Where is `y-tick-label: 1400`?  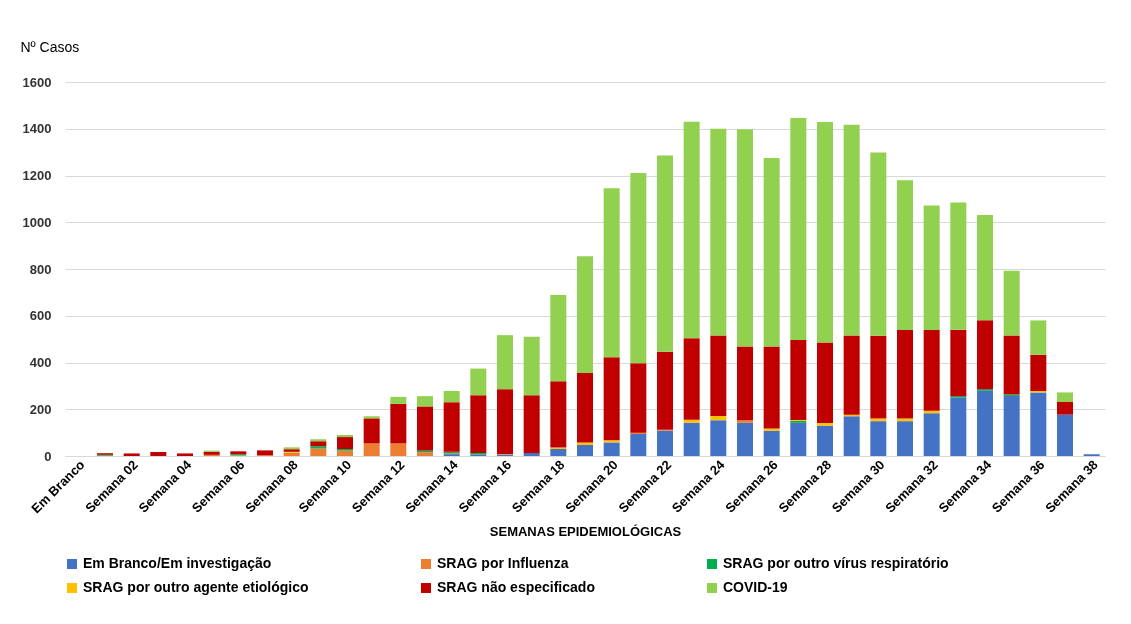 y-tick-label: 1400 is located at coordinates (37, 129).